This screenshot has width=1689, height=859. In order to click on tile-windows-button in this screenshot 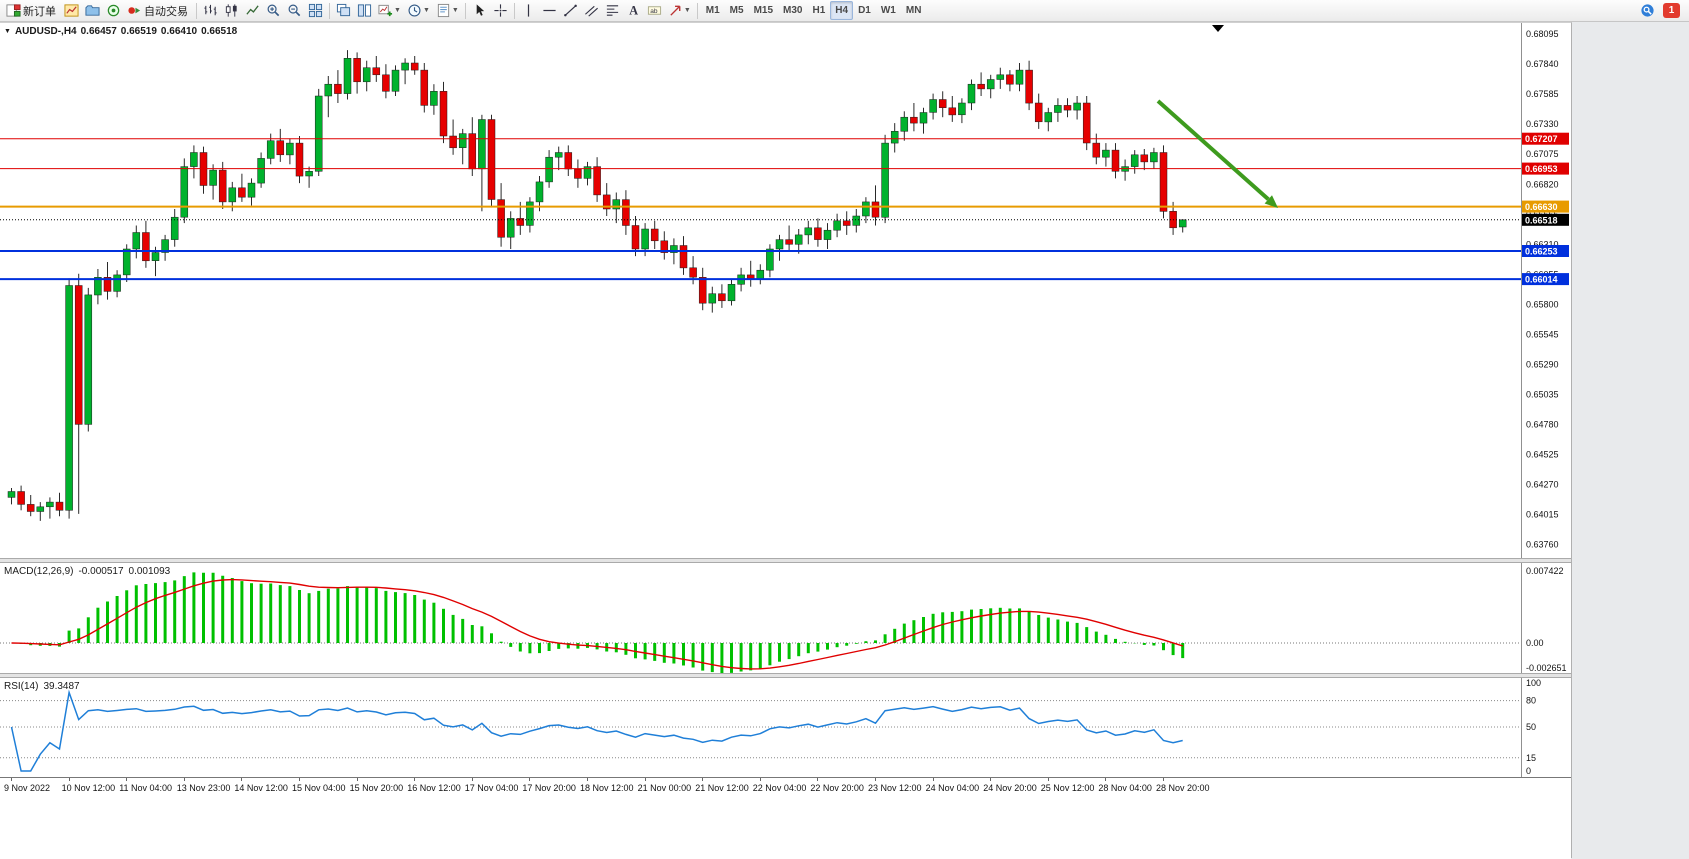, I will do `click(315, 10)`.